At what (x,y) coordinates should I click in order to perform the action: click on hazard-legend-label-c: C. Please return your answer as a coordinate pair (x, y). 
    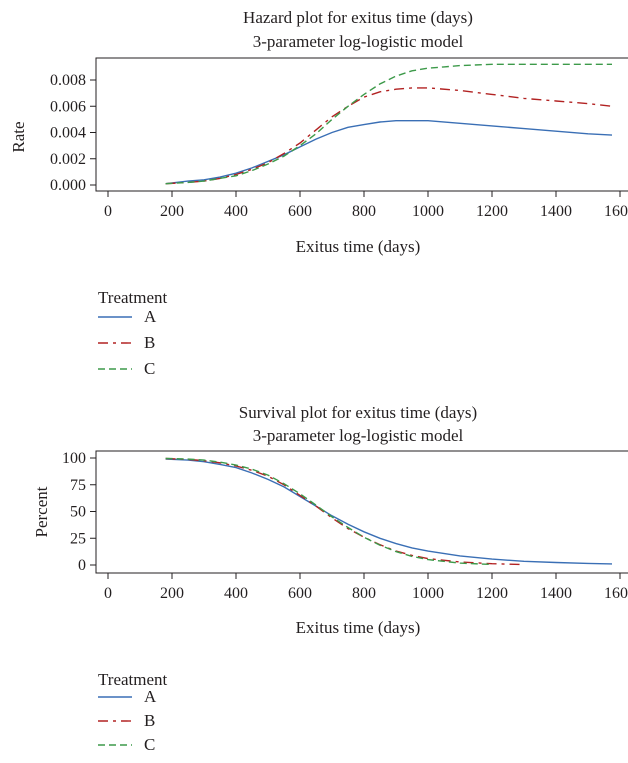
    Looking at the image, I should click on (149, 368).